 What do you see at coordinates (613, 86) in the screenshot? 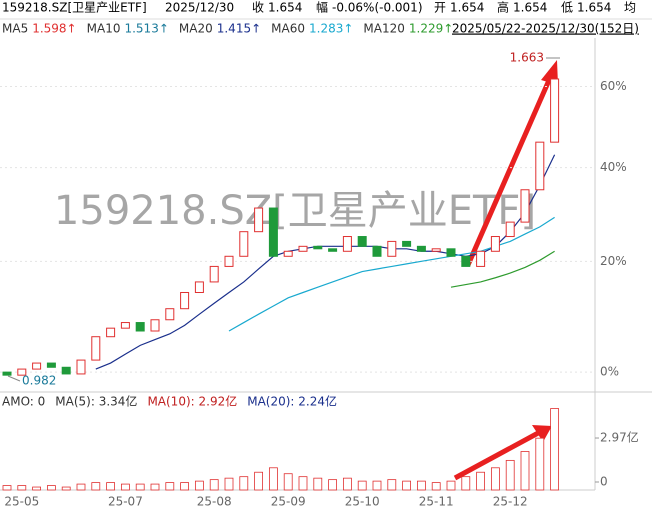
I see `y-tick-label: 60%` at bounding box center [613, 86].